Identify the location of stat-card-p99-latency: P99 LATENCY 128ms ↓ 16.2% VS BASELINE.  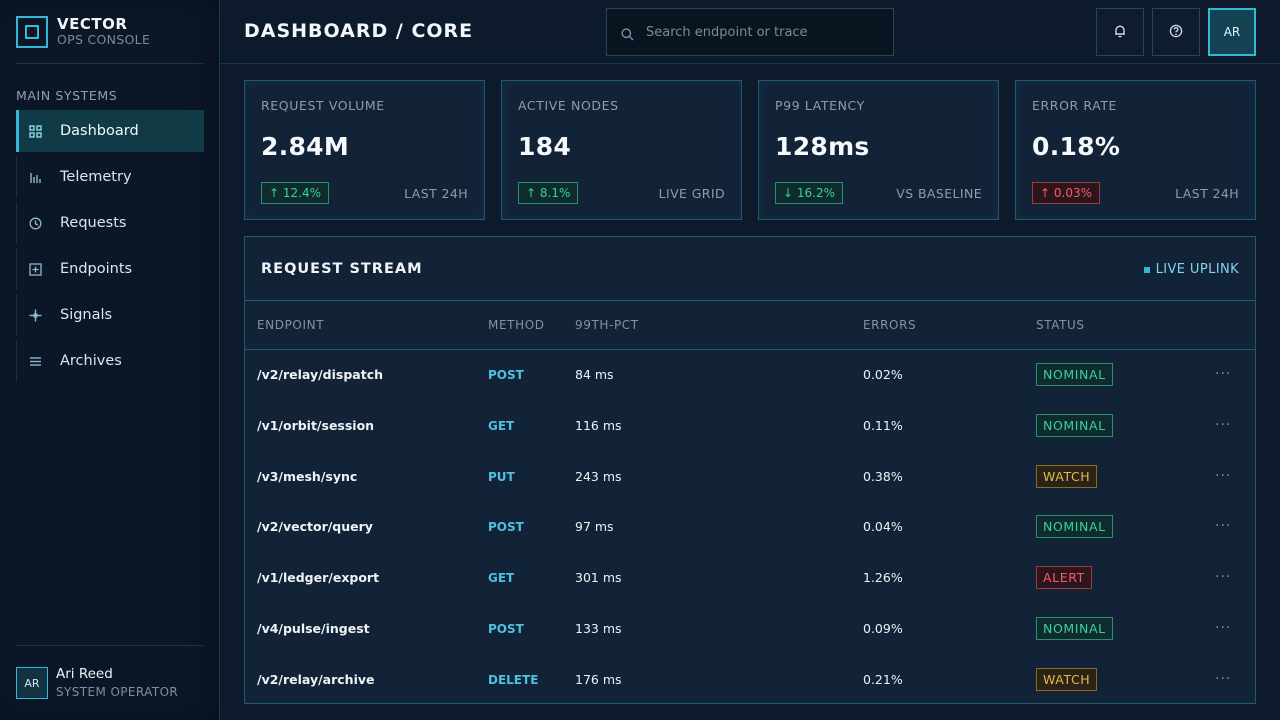
(878, 150).